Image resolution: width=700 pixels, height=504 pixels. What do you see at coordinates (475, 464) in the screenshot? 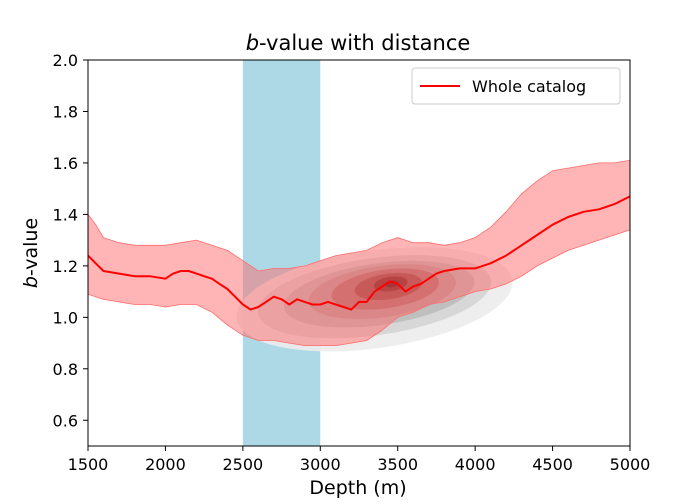
I see `x-tick-label: 4000` at bounding box center [475, 464].